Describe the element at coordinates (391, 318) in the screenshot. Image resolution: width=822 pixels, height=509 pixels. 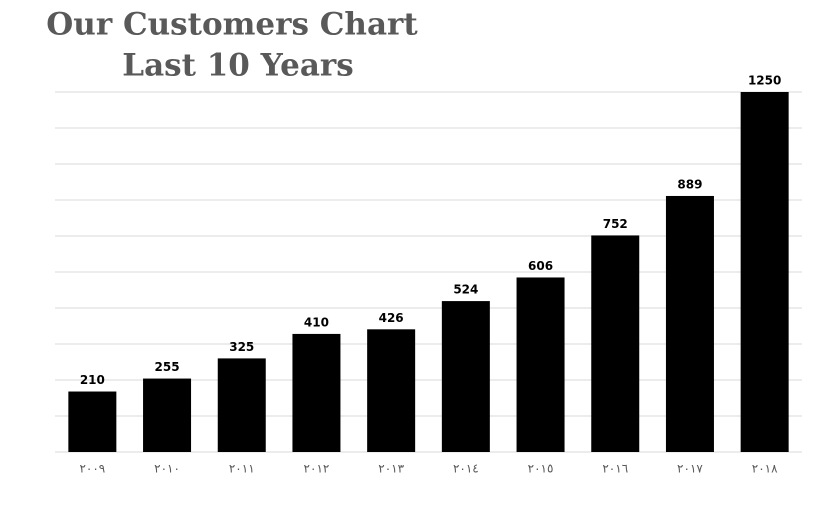
I see `data-label: 426` at that location.